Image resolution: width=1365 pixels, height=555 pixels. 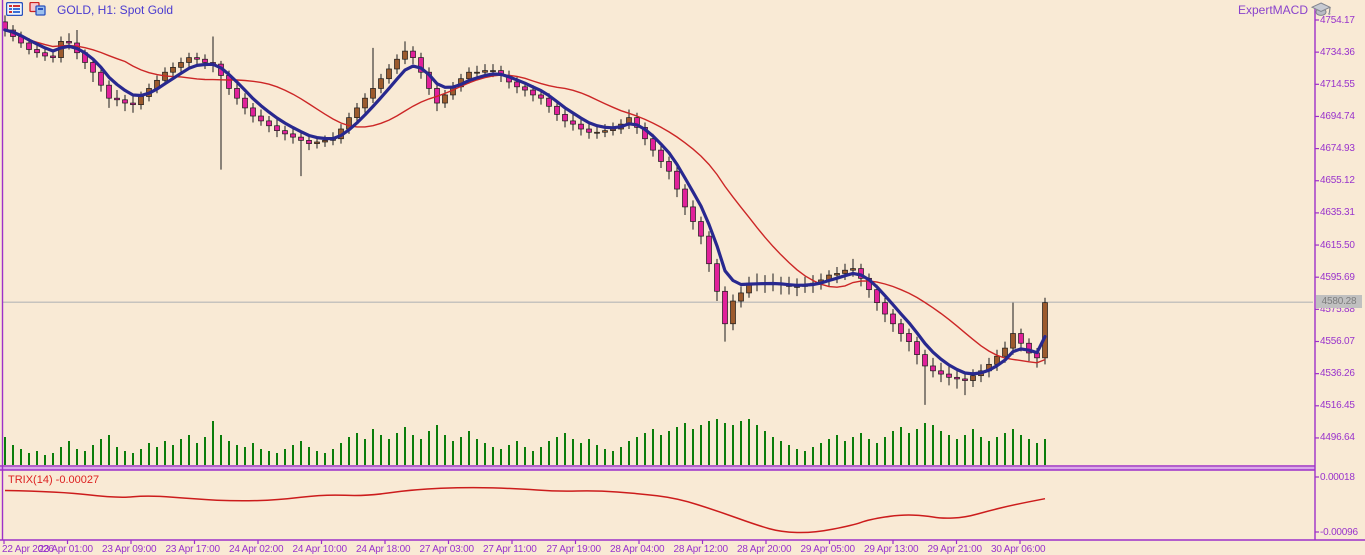 What do you see at coordinates (891, 549) in the screenshot?
I see `time-axis-label: 29 Apr 13:00` at bounding box center [891, 549].